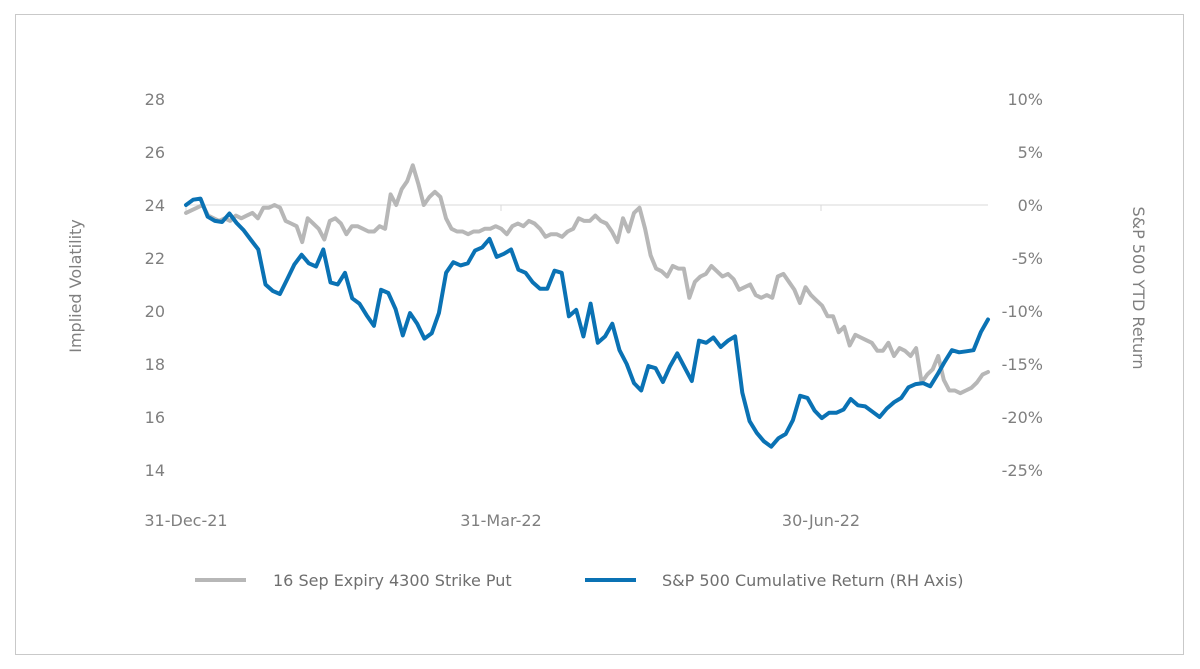  Describe the element at coordinates (155, 99) in the screenshot. I see `left-tick-label: 28` at that location.